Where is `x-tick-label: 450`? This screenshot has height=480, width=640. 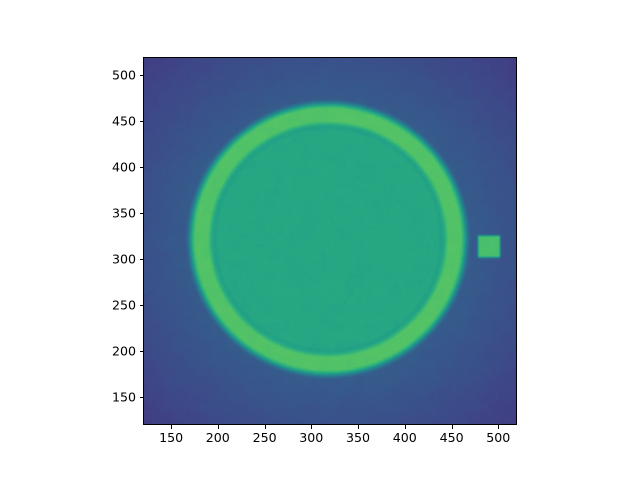
x-tick-label: 450 is located at coordinates (451, 437).